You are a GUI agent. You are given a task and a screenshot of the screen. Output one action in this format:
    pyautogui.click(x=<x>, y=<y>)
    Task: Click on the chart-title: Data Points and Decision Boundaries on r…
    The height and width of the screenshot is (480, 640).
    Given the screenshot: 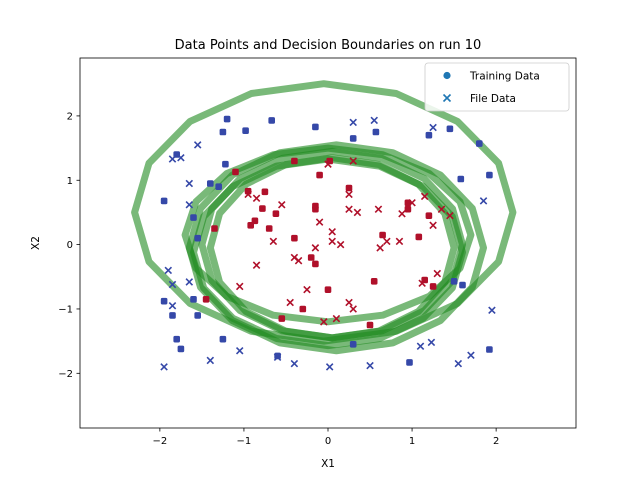 What is the action you would take?
    pyautogui.click(x=328, y=45)
    